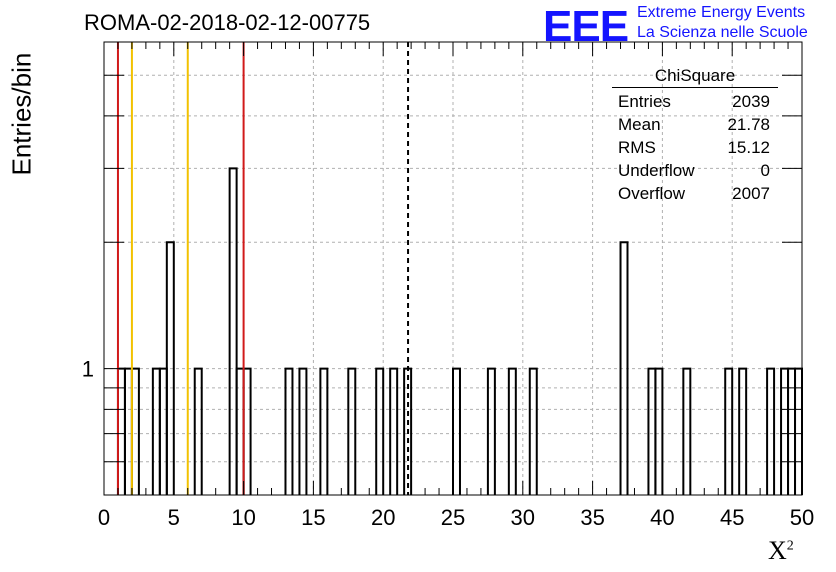 The width and height of the screenshot is (836, 572). What do you see at coordinates (313, 517) in the screenshot?
I see `x-tick-label: 15` at bounding box center [313, 517].